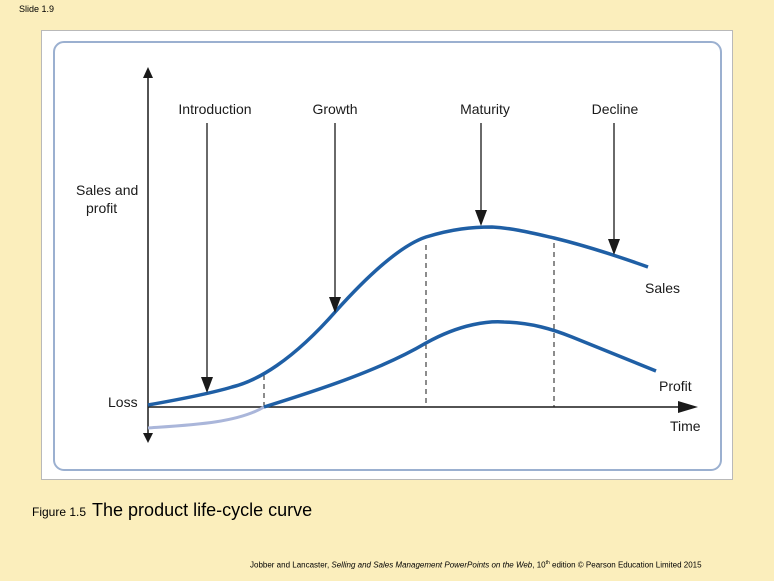 Image resolution: width=774 pixels, height=581 pixels. Describe the element at coordinates (334, 109) in the screenshot. I see `stage-label-growth: Growth` at that location.